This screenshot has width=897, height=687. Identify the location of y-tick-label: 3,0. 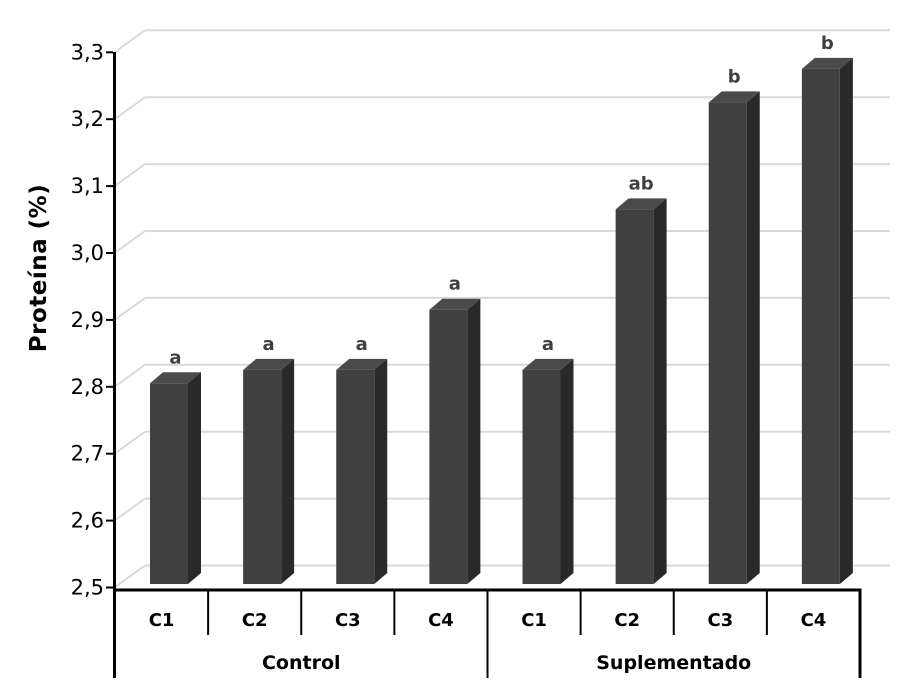
(87, 253).